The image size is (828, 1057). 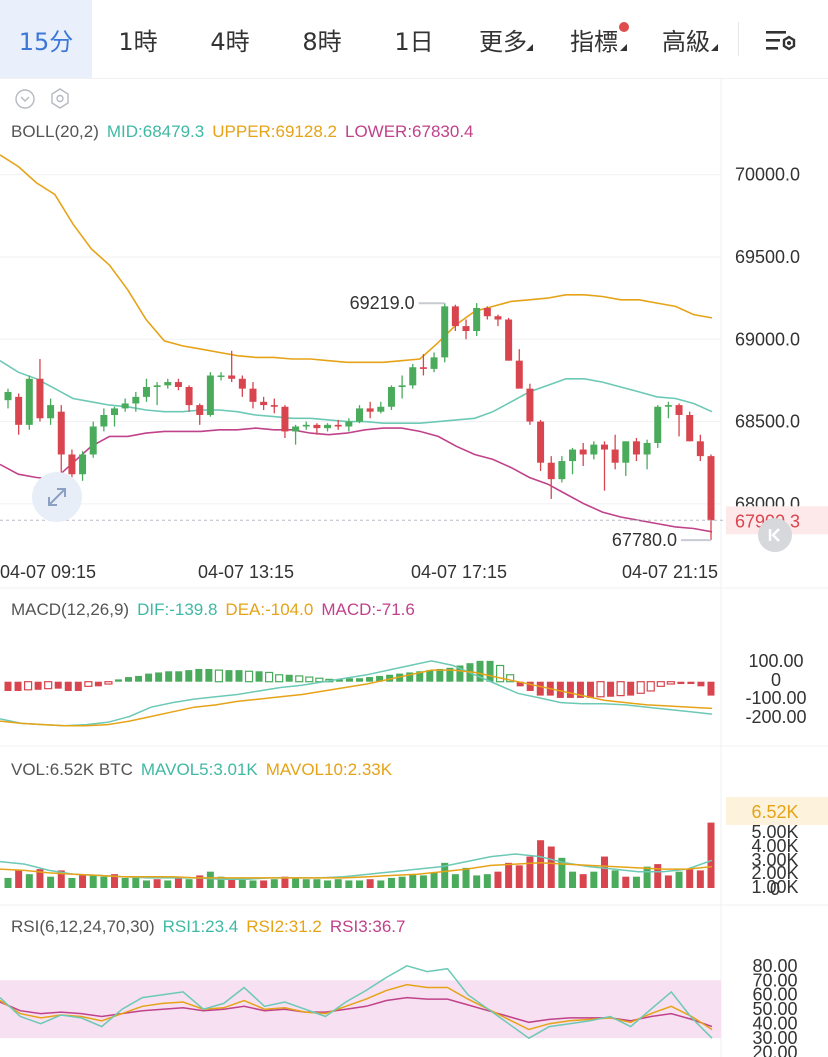 What do you see at coordinates (57, 497) in the screenshot?
I see `expand-chart-button` at bounding box center [57, 497].